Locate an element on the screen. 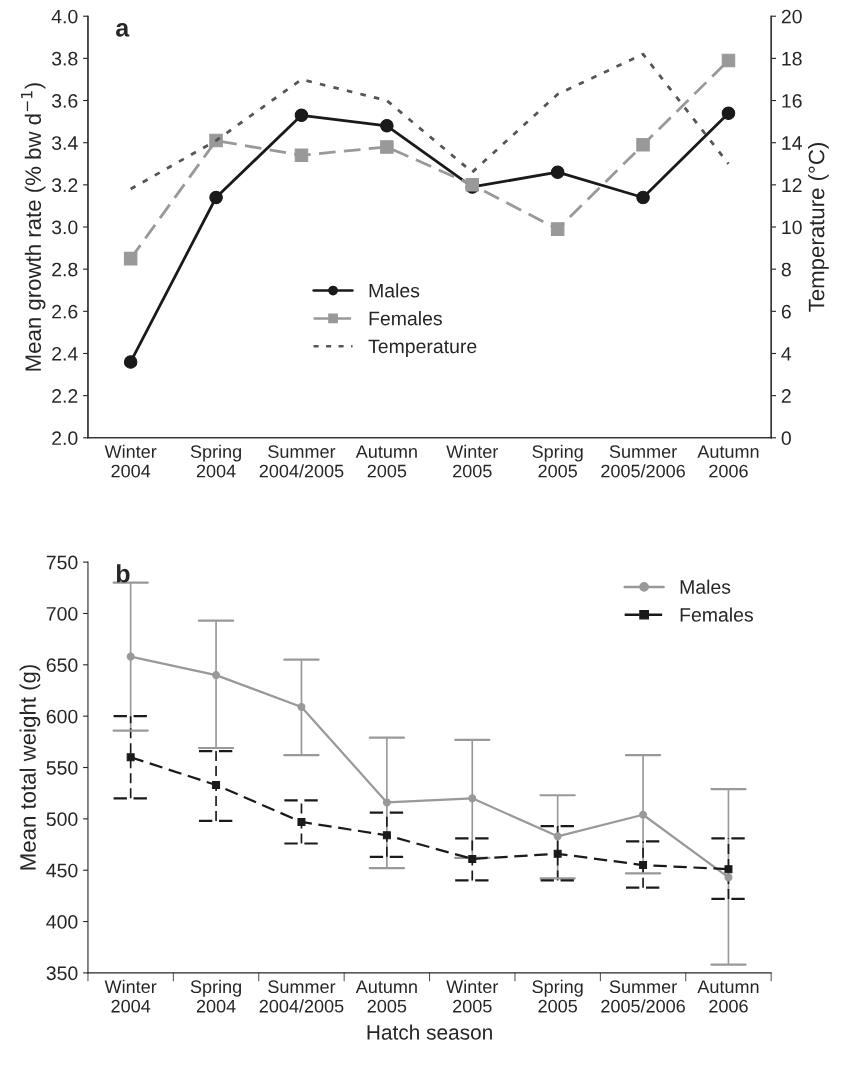 The width and height of the screenshot is (854, 1081). legend-label: Temperature is located at coordinates (422, 348).